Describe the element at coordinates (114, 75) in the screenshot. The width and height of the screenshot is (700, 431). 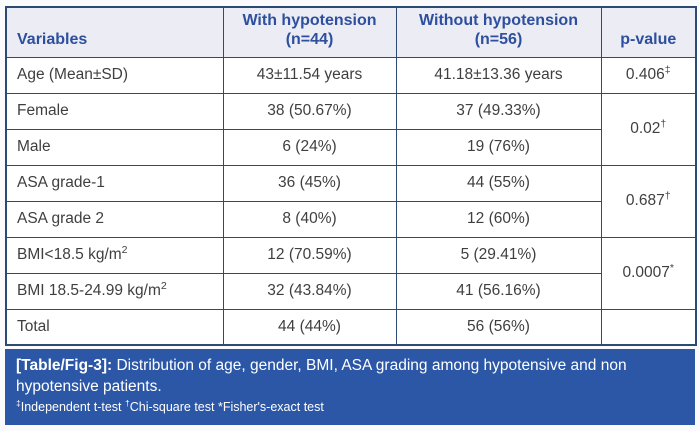
I see `cell-variable: Age (Mean±SD)` at that location.